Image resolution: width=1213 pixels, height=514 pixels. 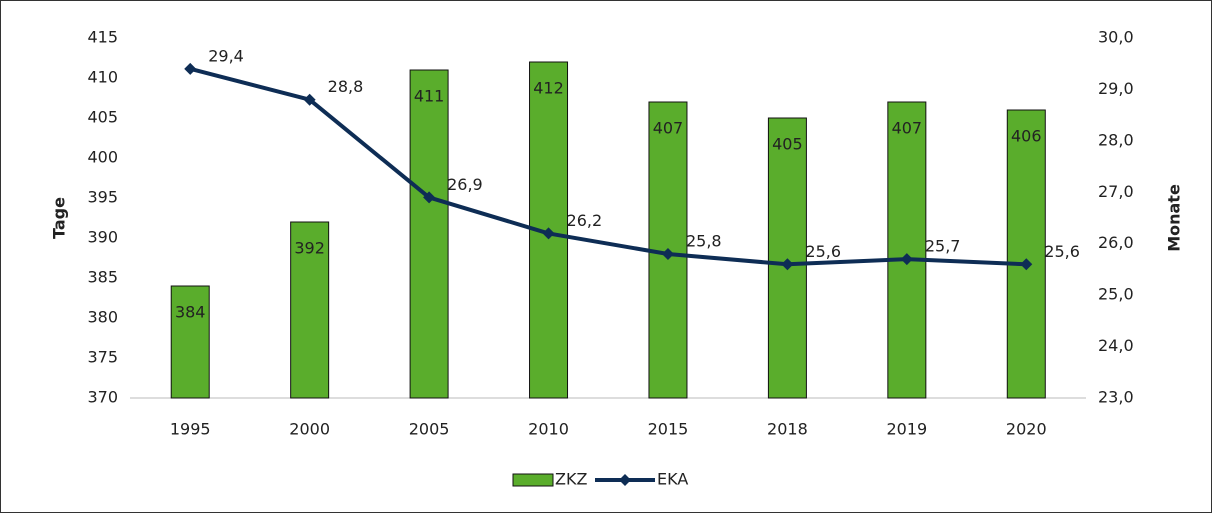 I want to click on y2-tick-label: 30,0, so click(x=1116, y=37).